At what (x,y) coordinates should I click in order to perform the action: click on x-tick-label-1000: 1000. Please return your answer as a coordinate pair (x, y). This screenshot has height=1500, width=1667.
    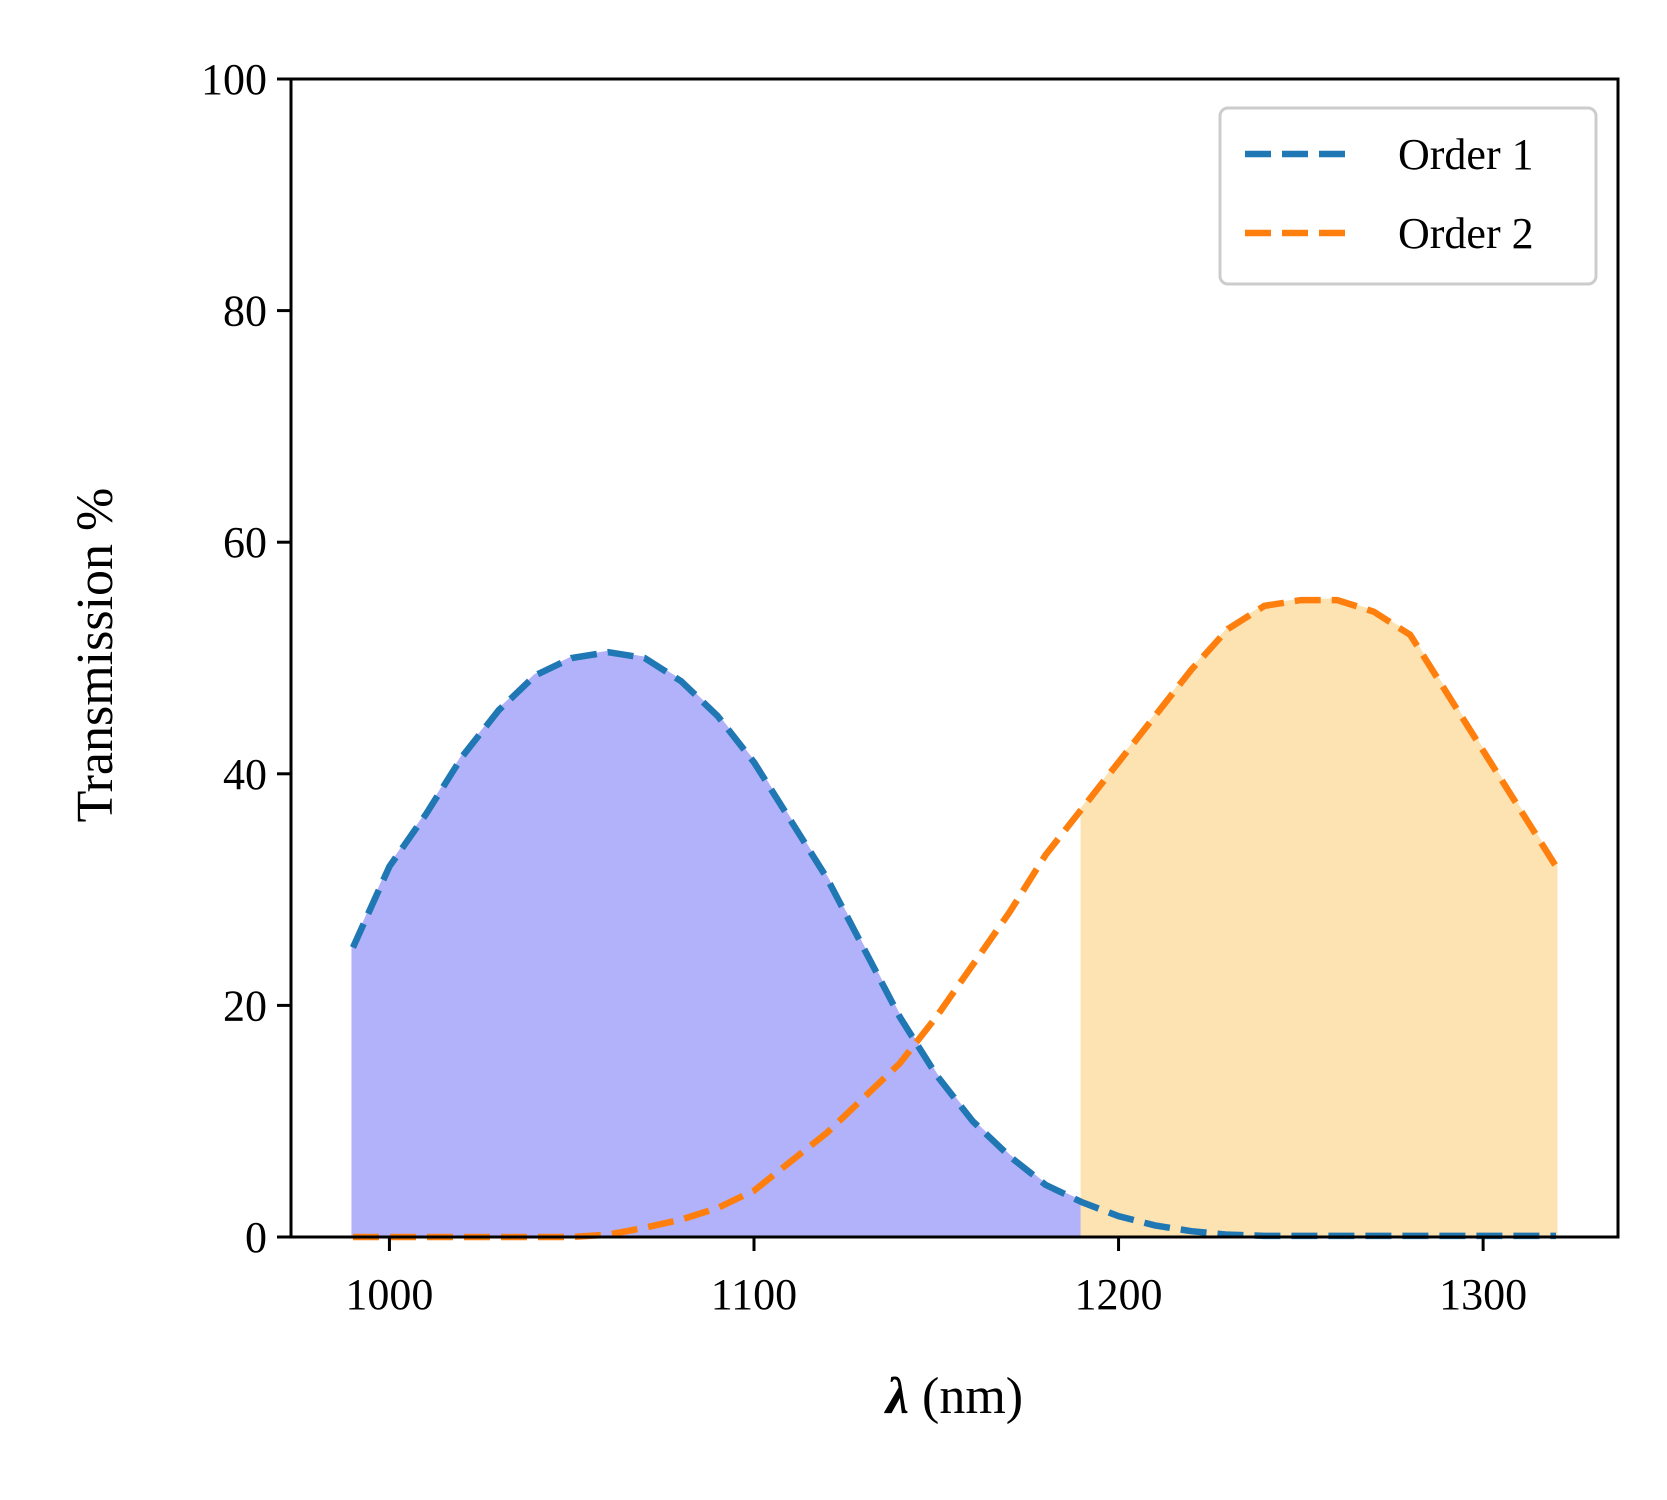
    Looking at the image, I should click on (389, 1294).